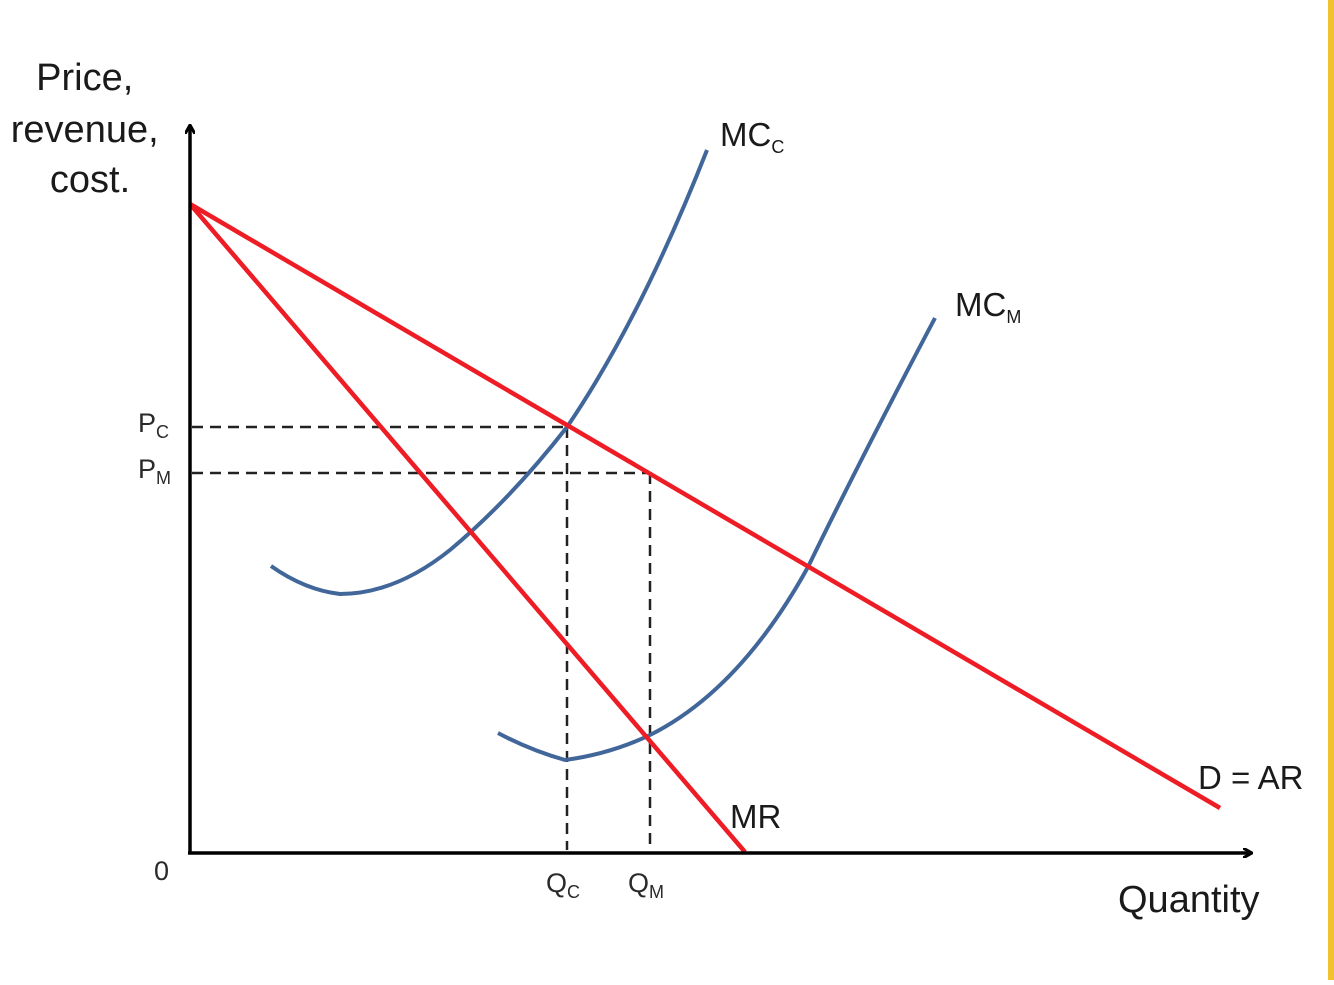 The image size is (1334, 985). I want to click on demand-ar-label: D = AR, so click(1250, 777).